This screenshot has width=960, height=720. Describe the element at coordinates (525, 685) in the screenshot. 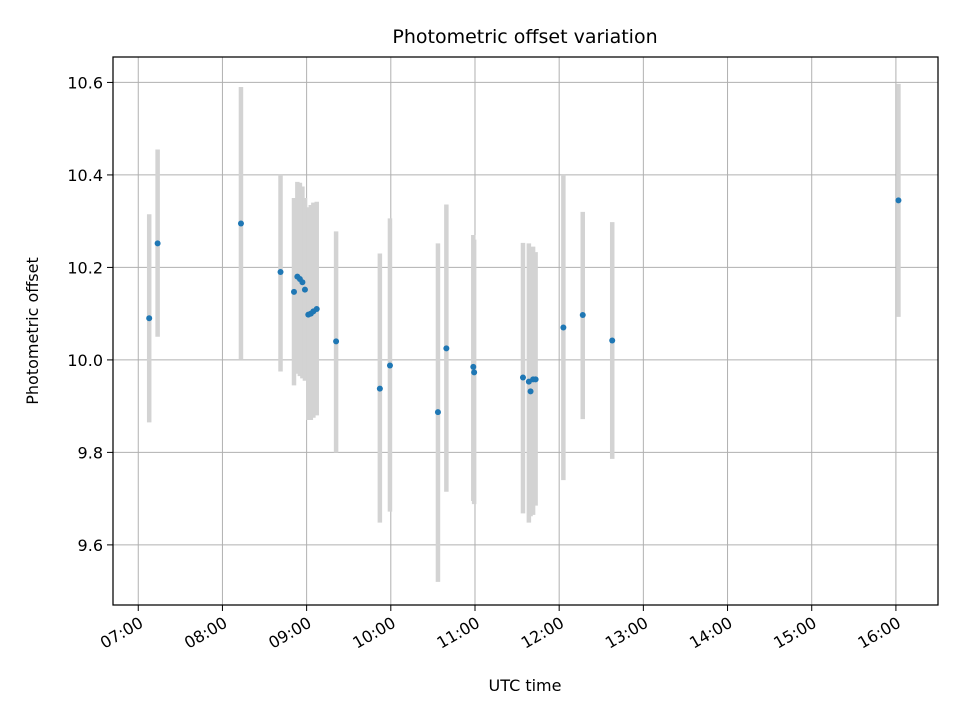

I see `x-axis-label: UTC time` at that location.